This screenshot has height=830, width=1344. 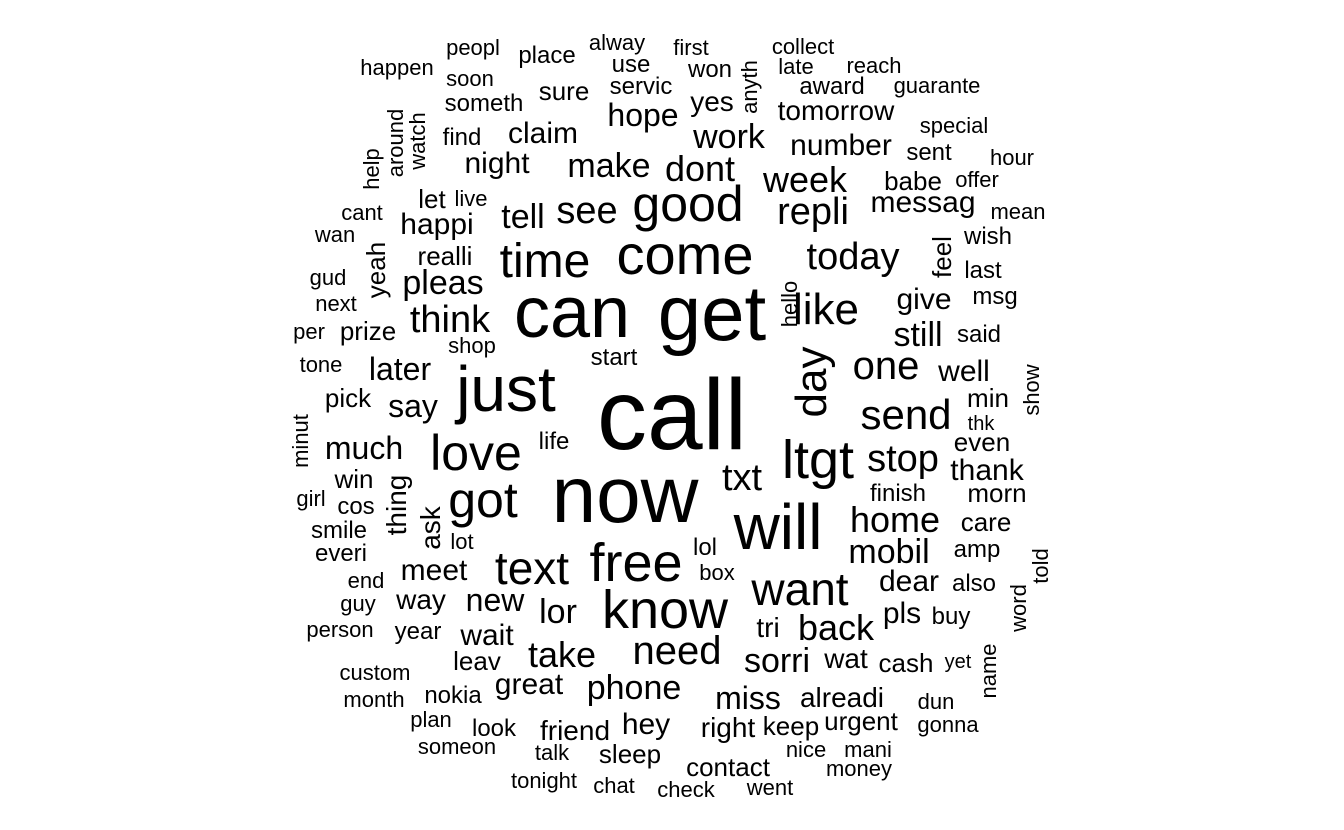 I want to click on word-lol: lol, so click(x=705, y=547).